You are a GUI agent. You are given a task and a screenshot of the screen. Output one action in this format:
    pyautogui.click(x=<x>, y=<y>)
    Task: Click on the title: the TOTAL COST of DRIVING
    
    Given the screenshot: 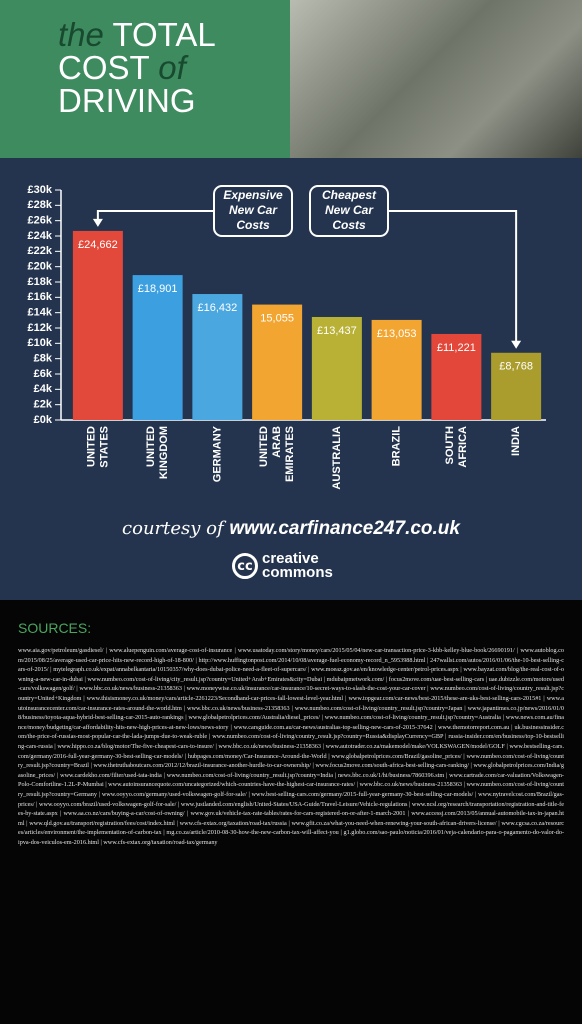 What is the action you would take?
    pyautogui.click(x=137, y=67)
    